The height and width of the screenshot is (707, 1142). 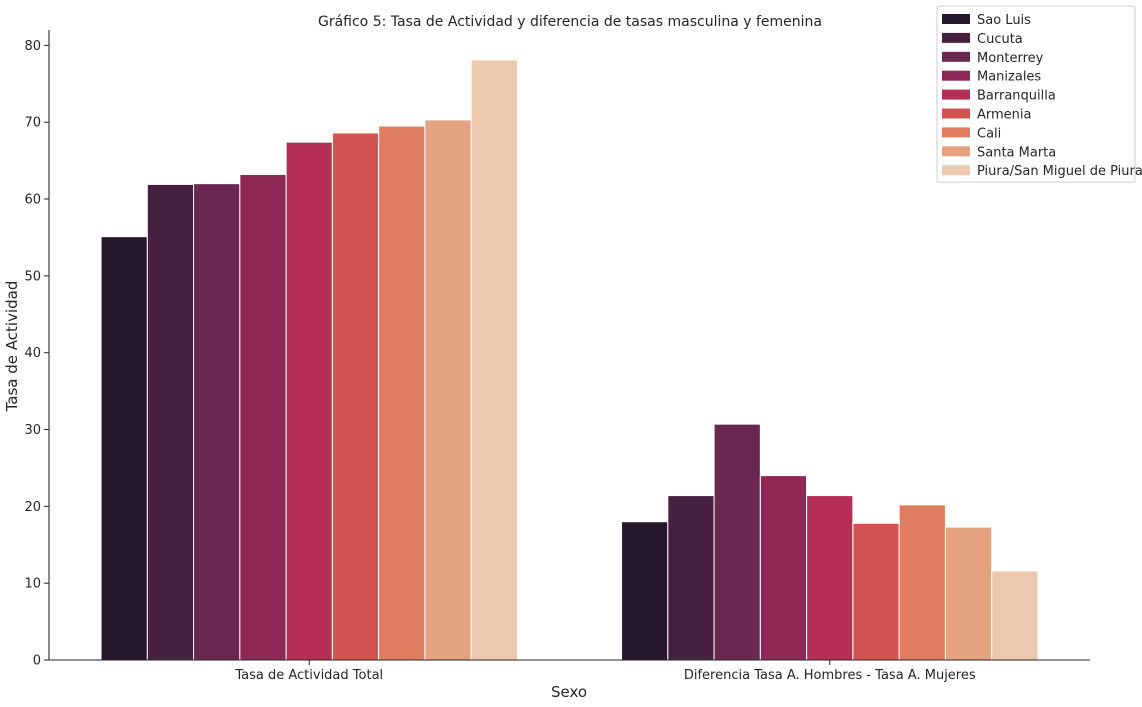 I want to click on legend-label: Cucuta, so click(x=1000, y=39).